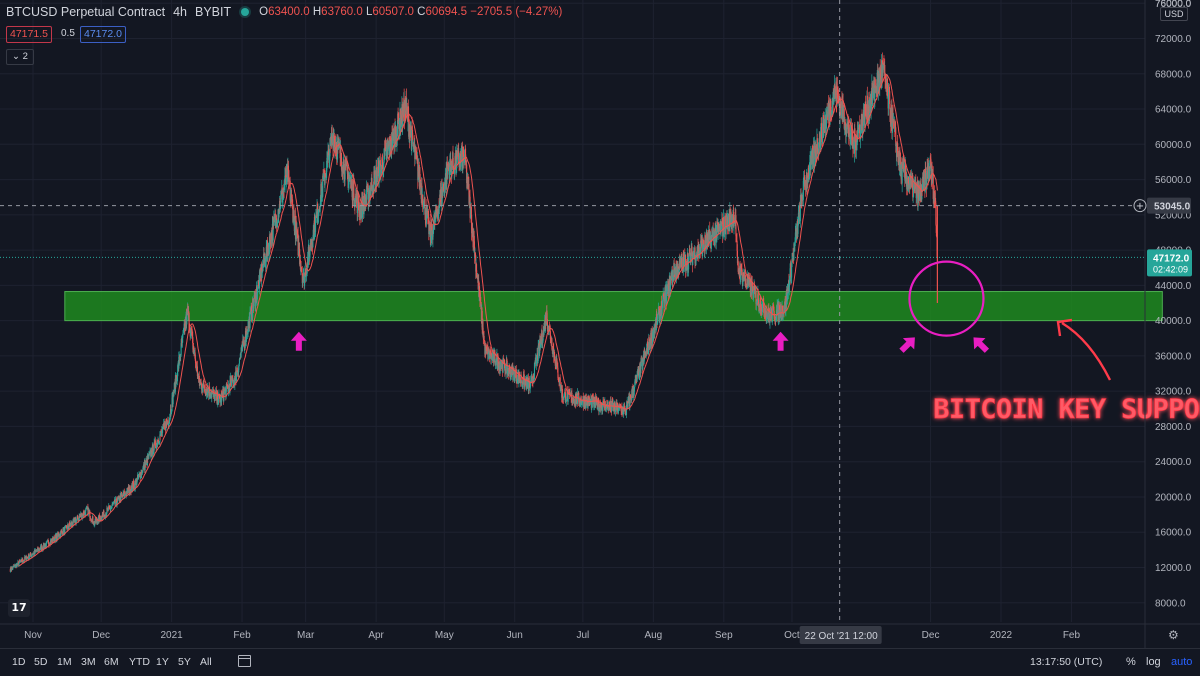  I want to click on last-price-label: 47172.0, so click(1171, 258).